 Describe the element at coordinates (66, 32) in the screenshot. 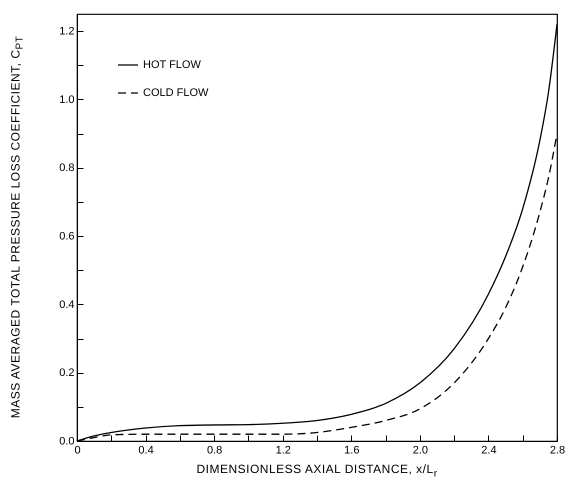

I see `y-tick-label: 1.2` at that location.